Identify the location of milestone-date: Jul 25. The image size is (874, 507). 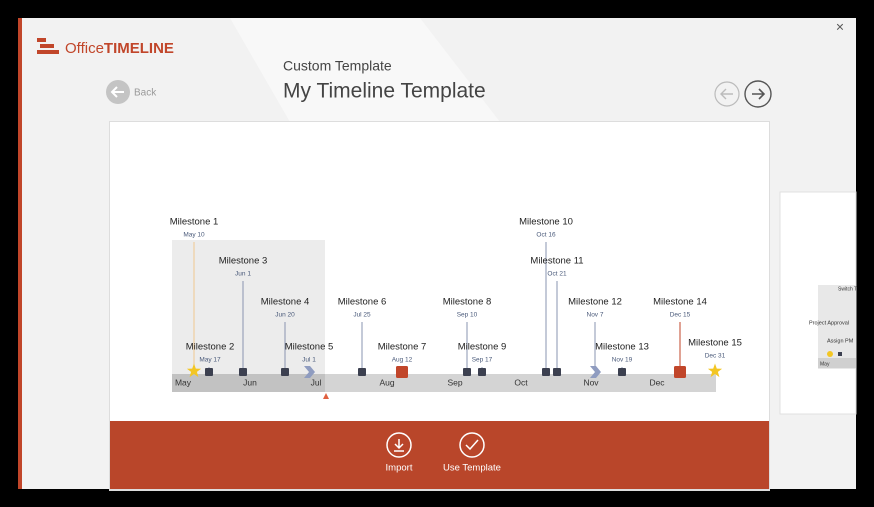
(362, 315).